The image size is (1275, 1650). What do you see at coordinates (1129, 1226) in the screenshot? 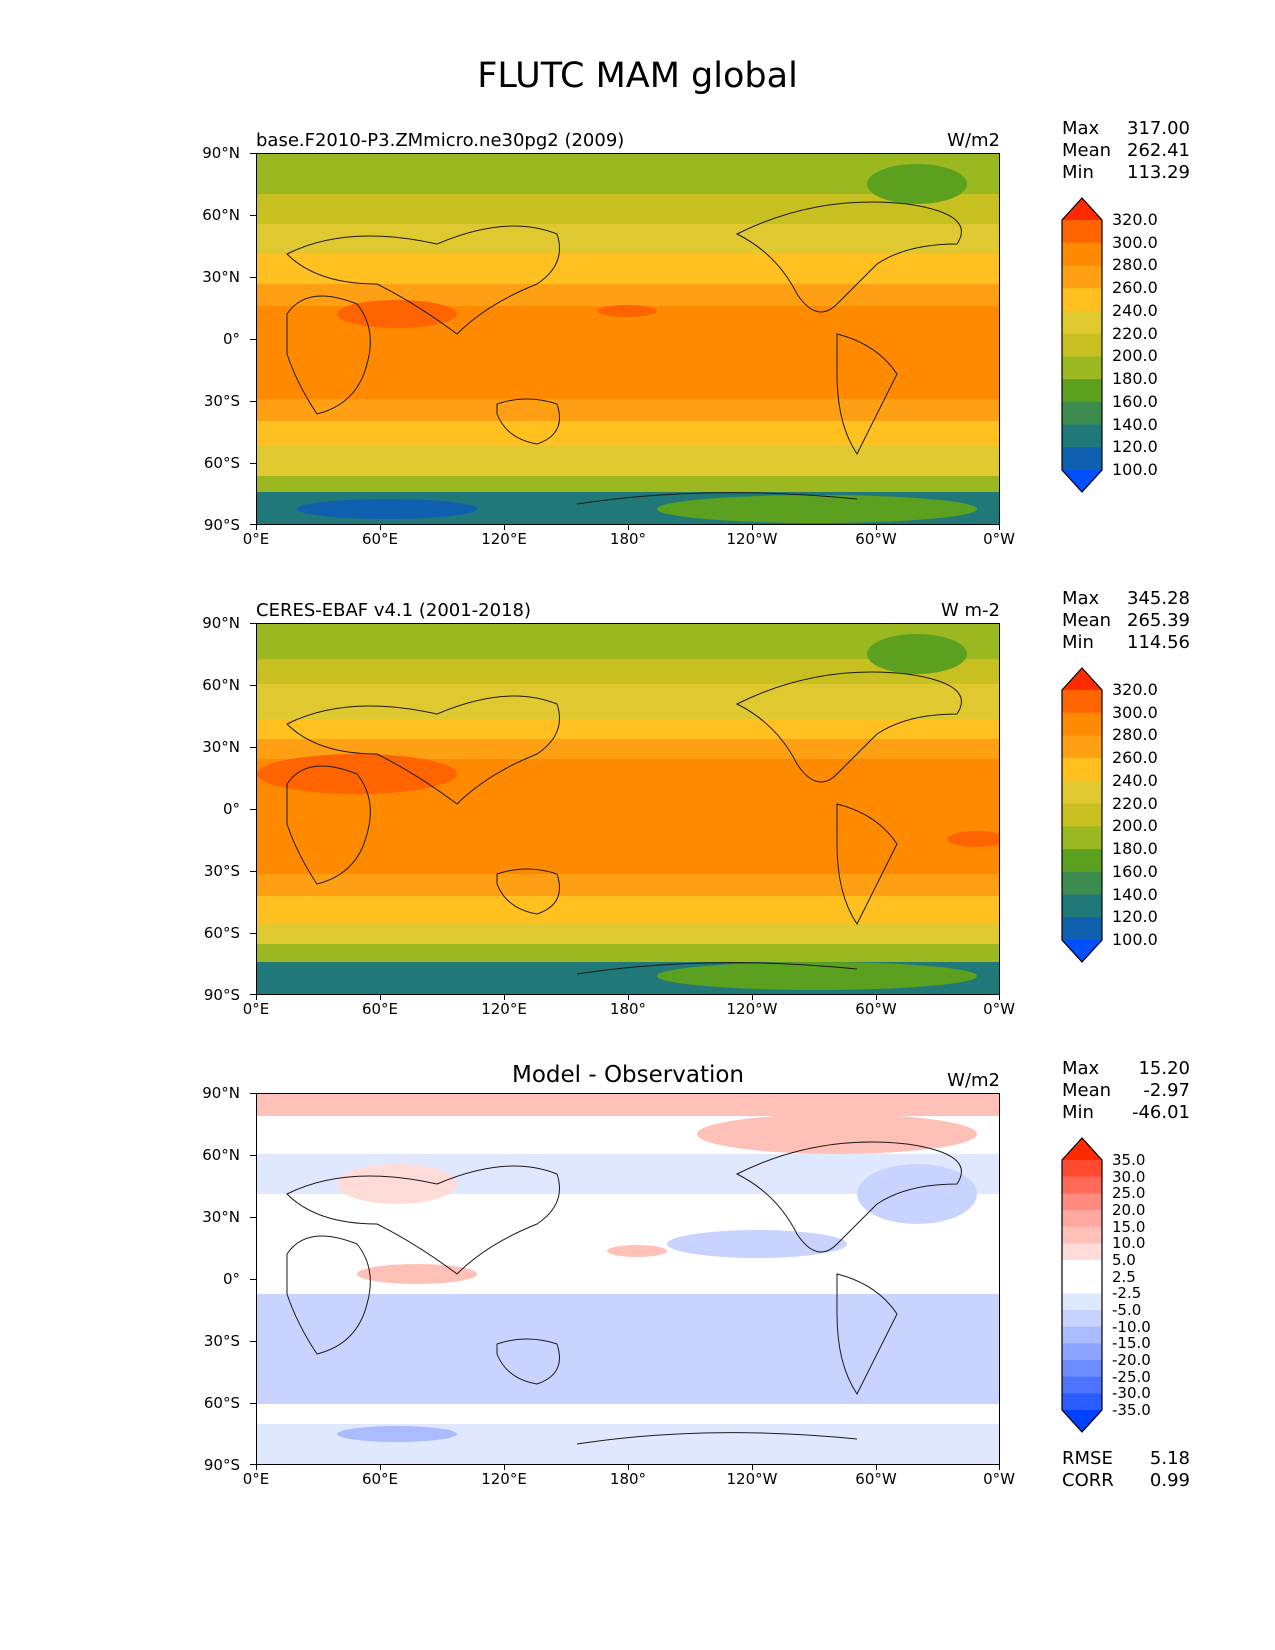
I see `colorbar-tick-label: 15.0` at bounding box center [1129, 1226].